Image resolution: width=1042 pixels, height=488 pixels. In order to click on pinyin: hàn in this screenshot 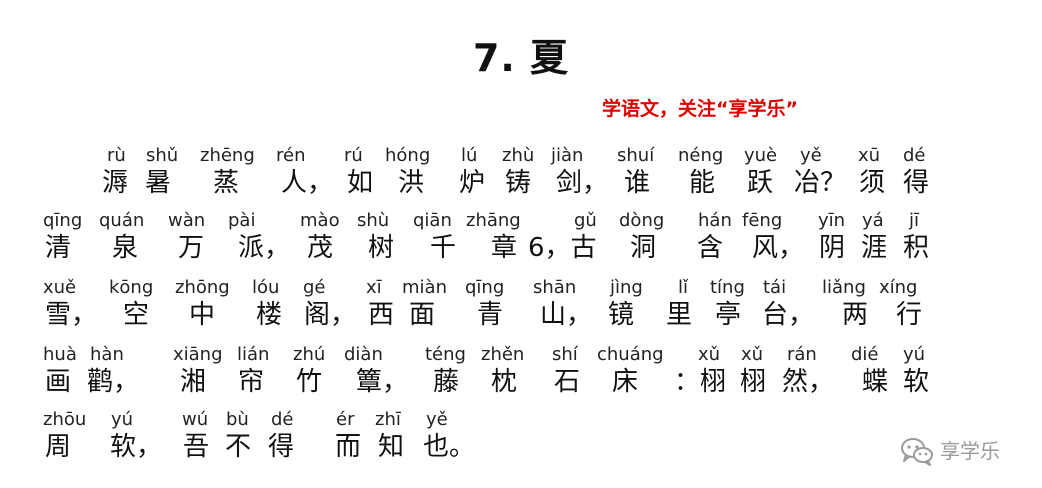, I will do `click(107, 354)`.